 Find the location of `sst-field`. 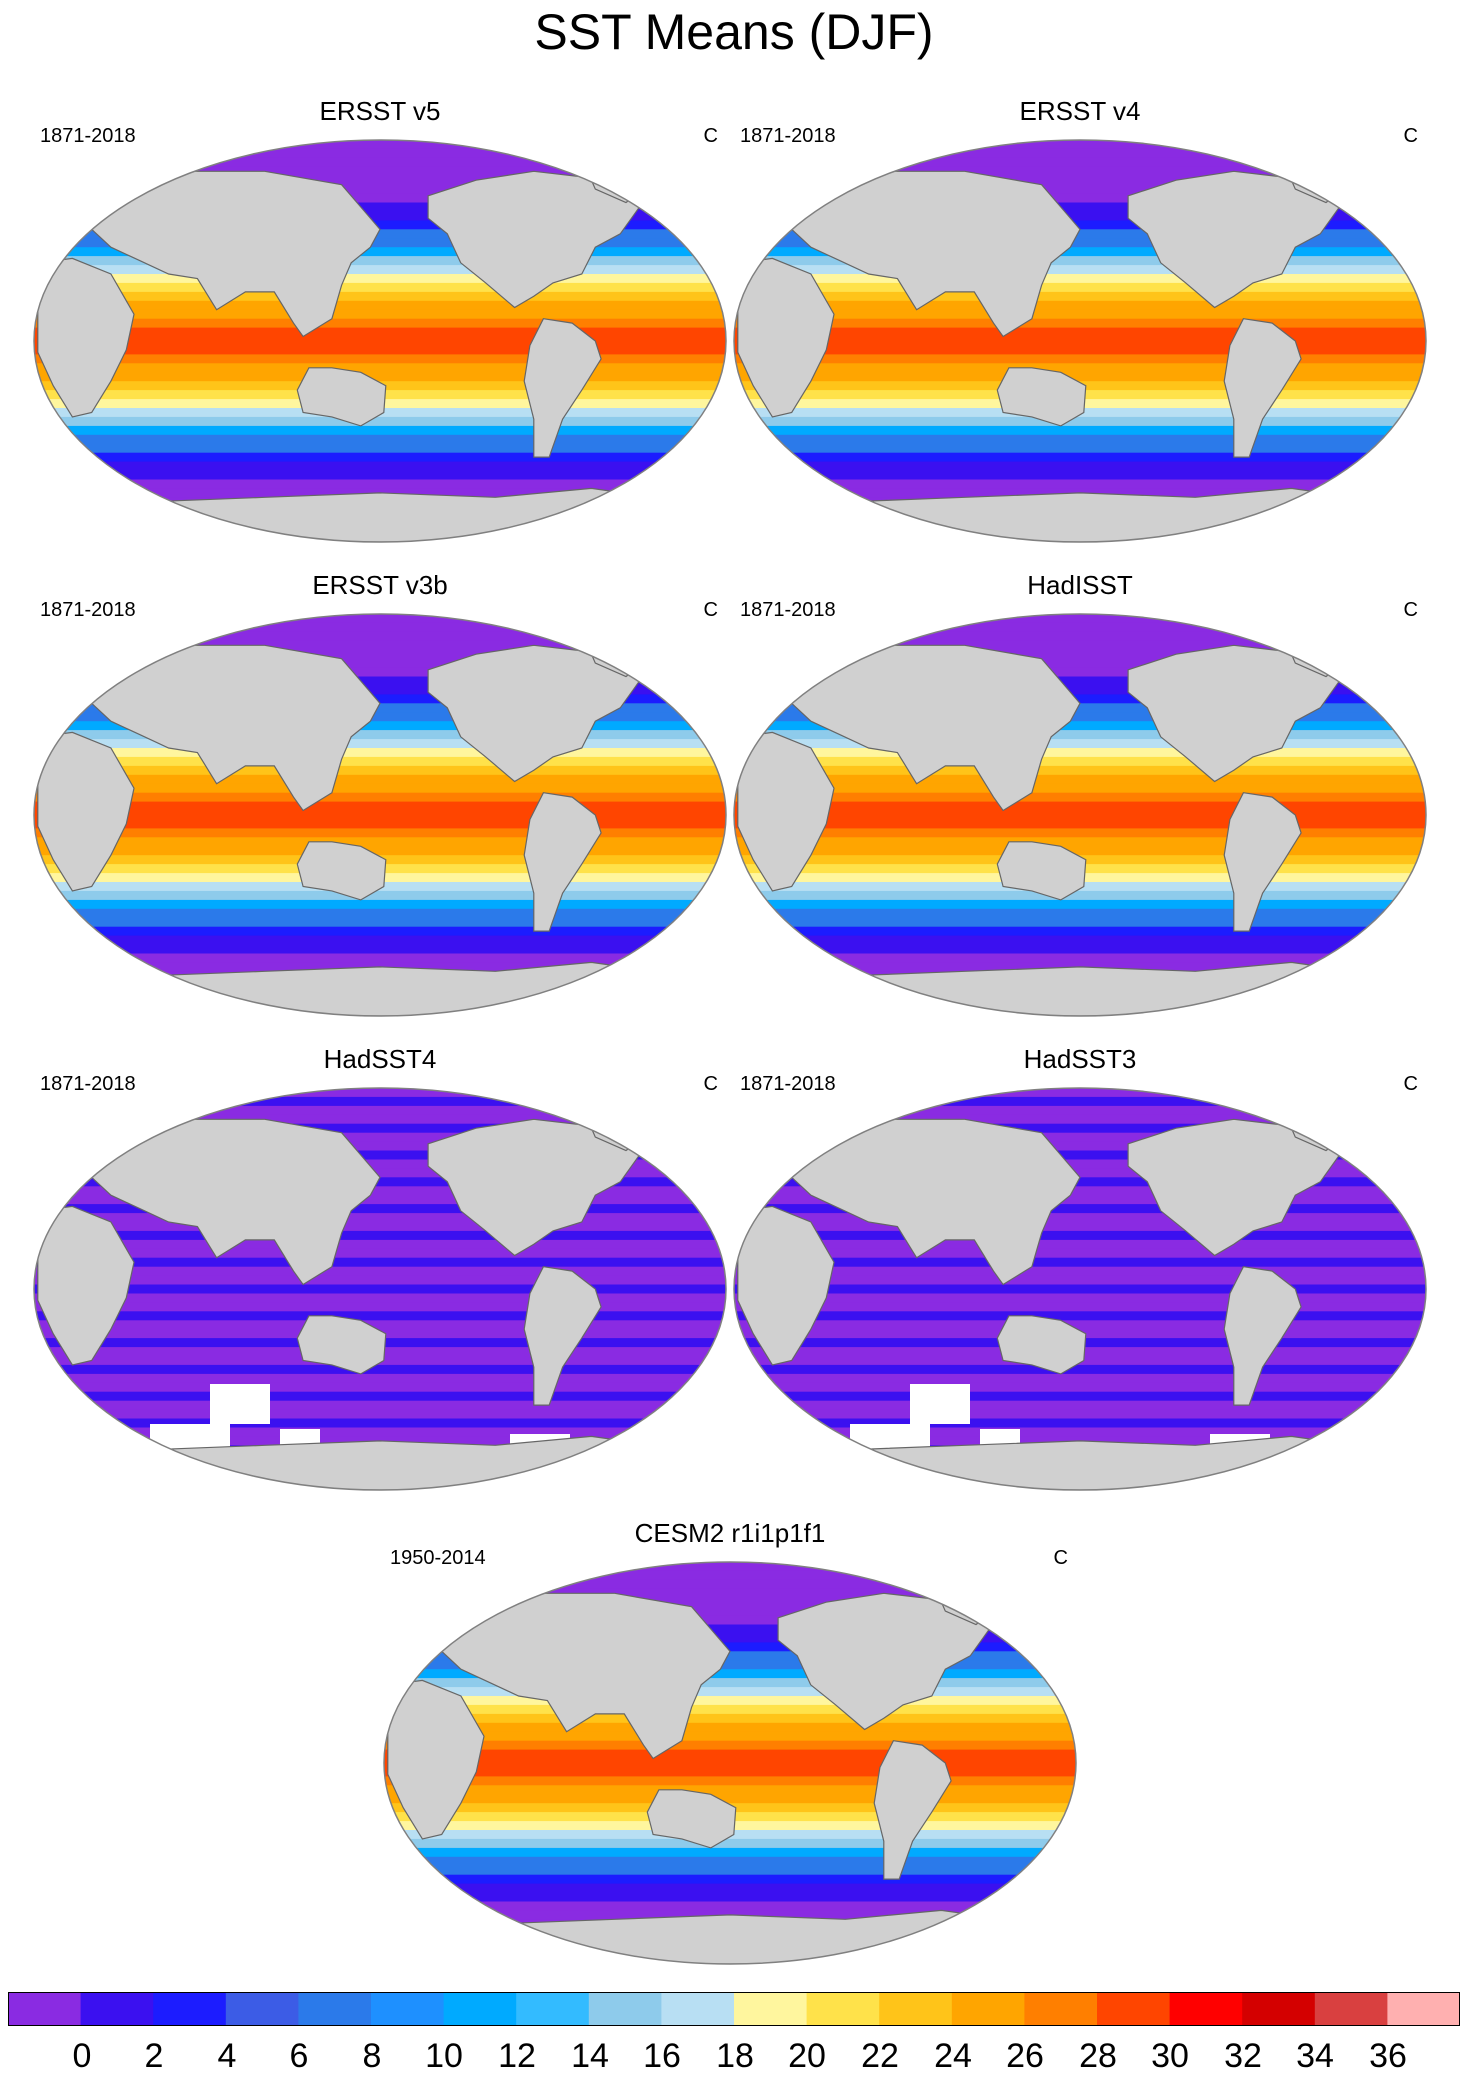

sst-field is located at coordinates (380, 341).